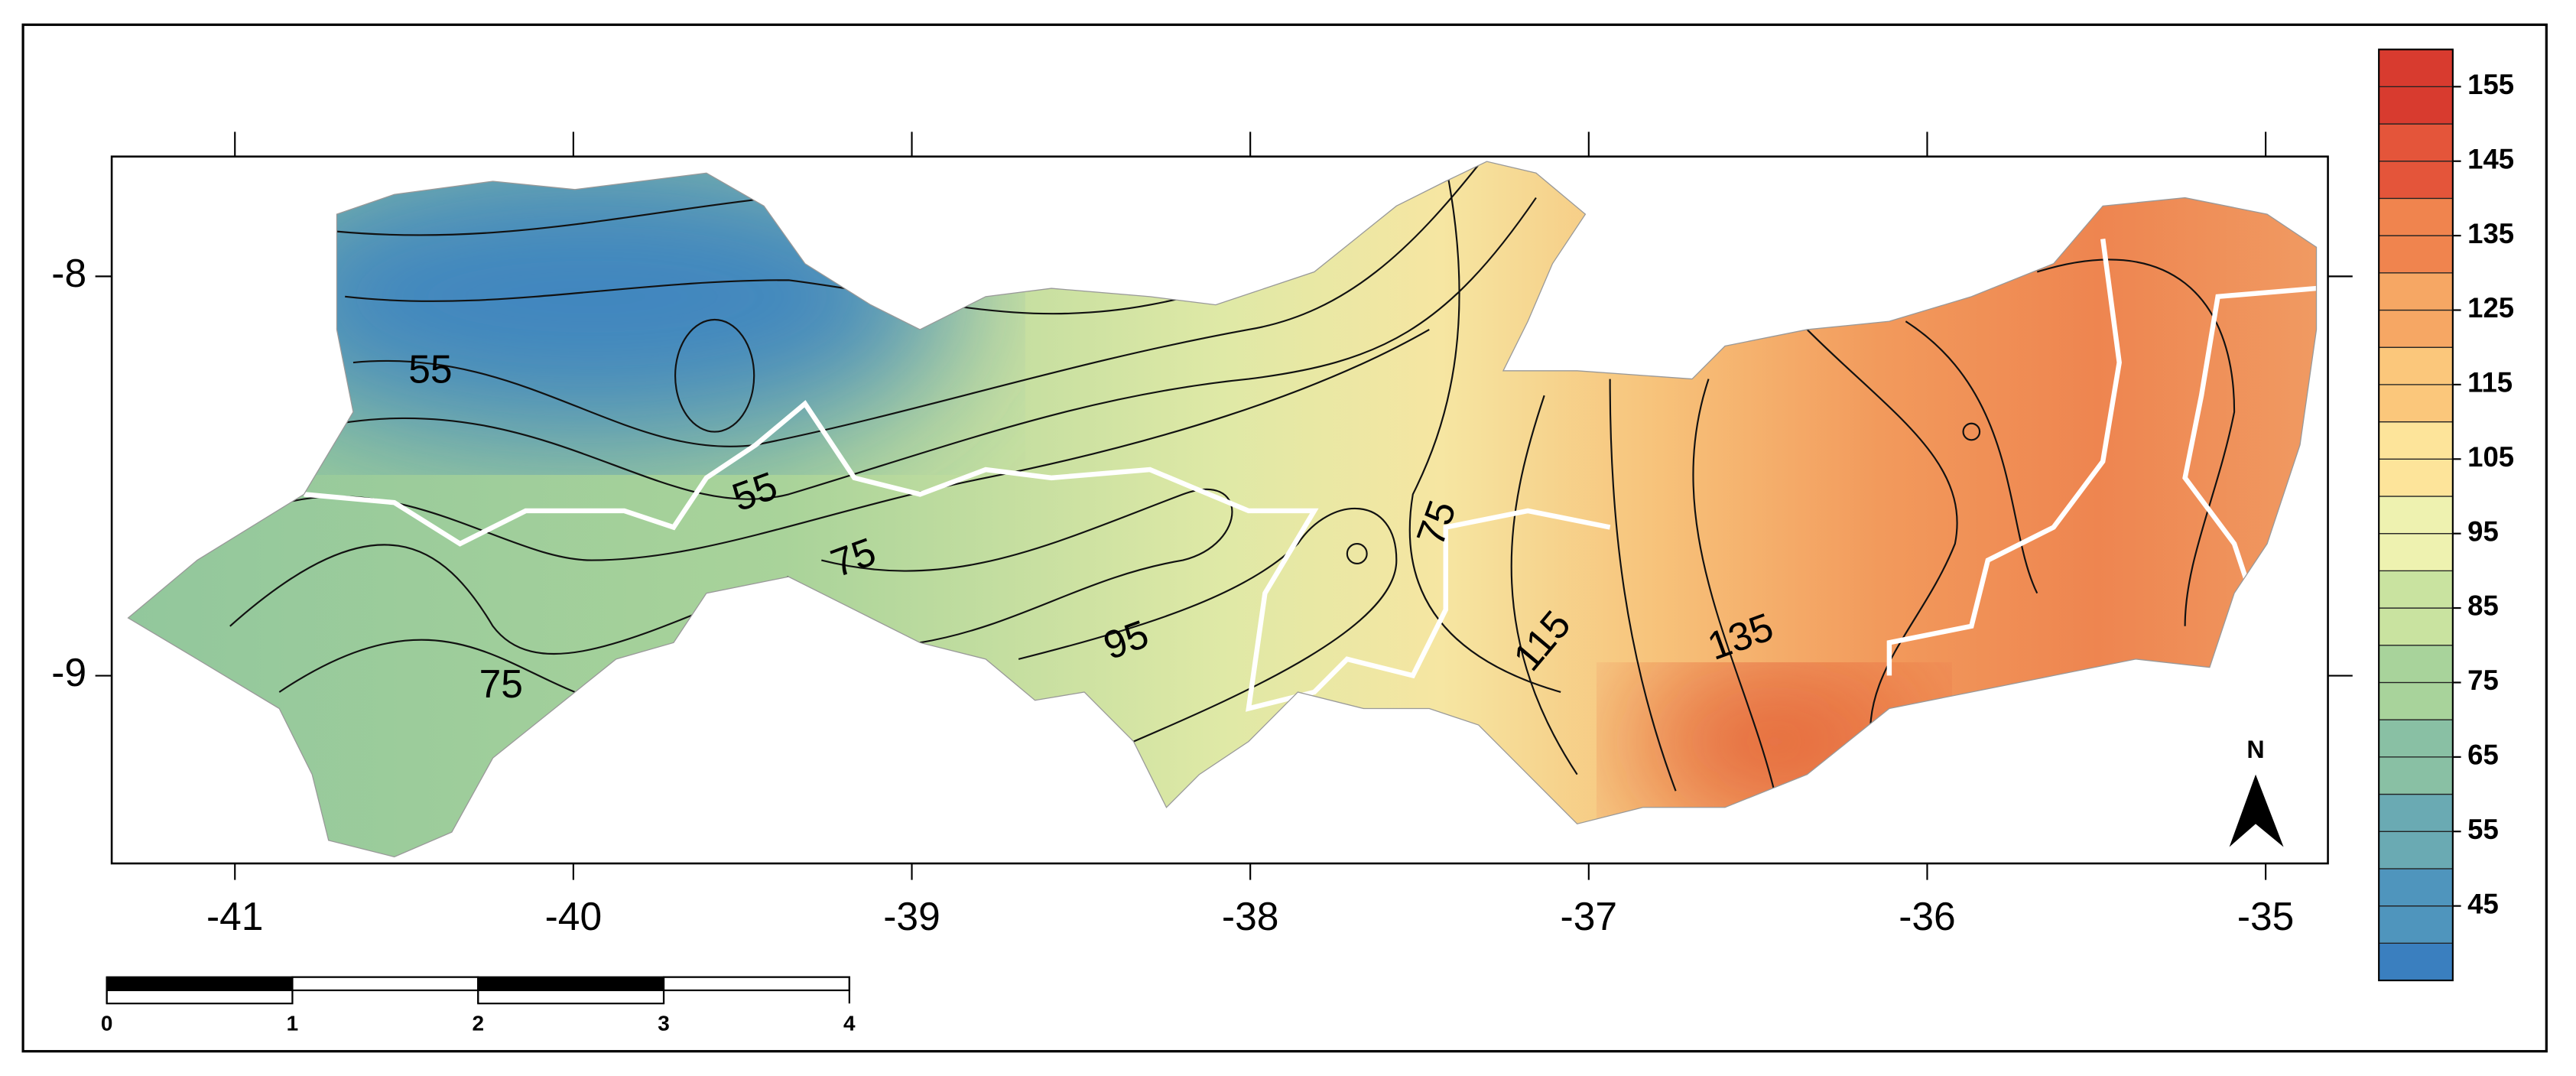  What do you see at coordinates (235, 916) in the screenshot?
I see `x-tick-label: -41` at bounding box center [235, 916].